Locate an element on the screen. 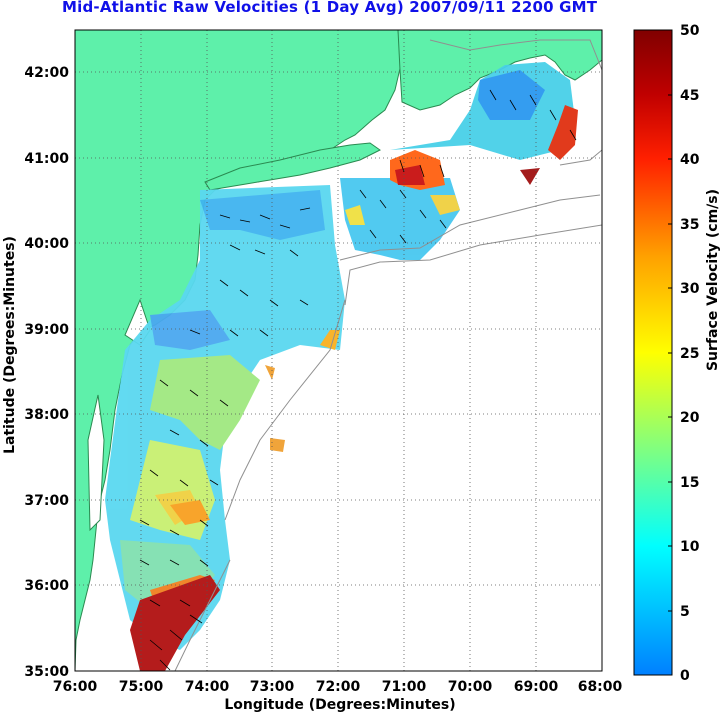 This screenshot has height=714, width=724. colorbar-tick: 45 is located at coordinates (689, 96).